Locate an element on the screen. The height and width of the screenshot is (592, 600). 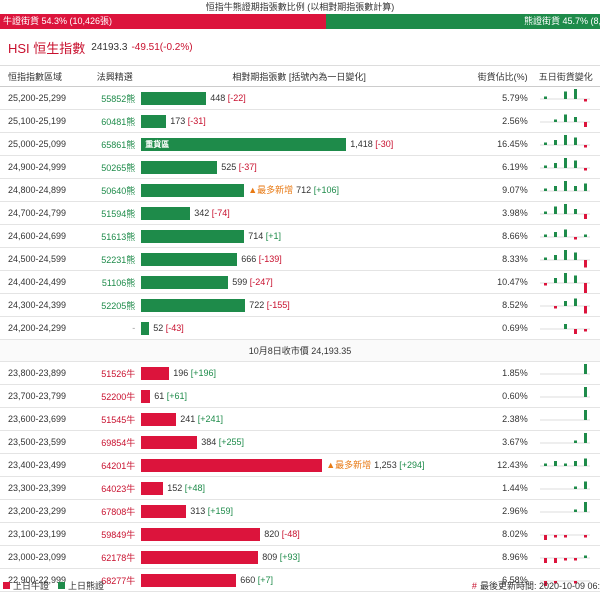
percent-cell: 1.85% is located at coordinates (515, 373).